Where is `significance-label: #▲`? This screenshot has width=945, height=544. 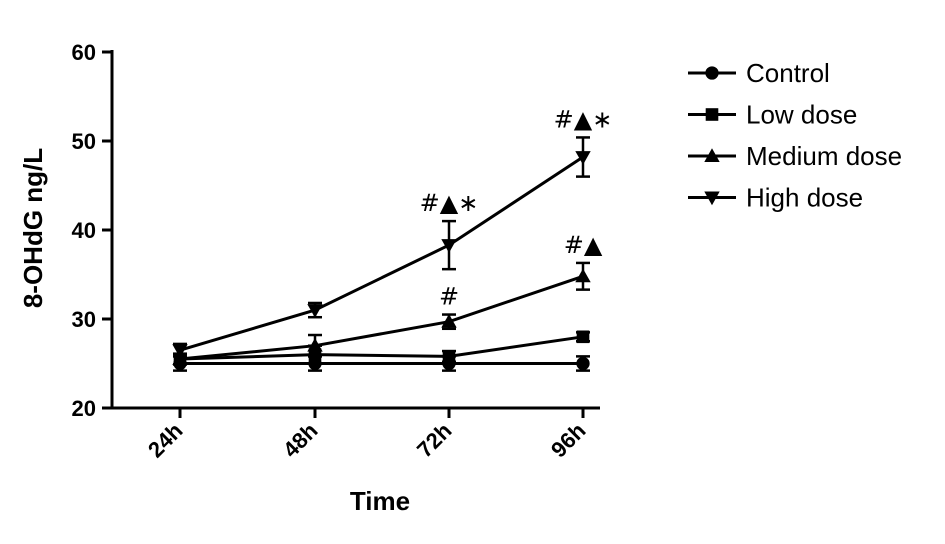
significance-label: #▲ is located at coordinates (583, 245).